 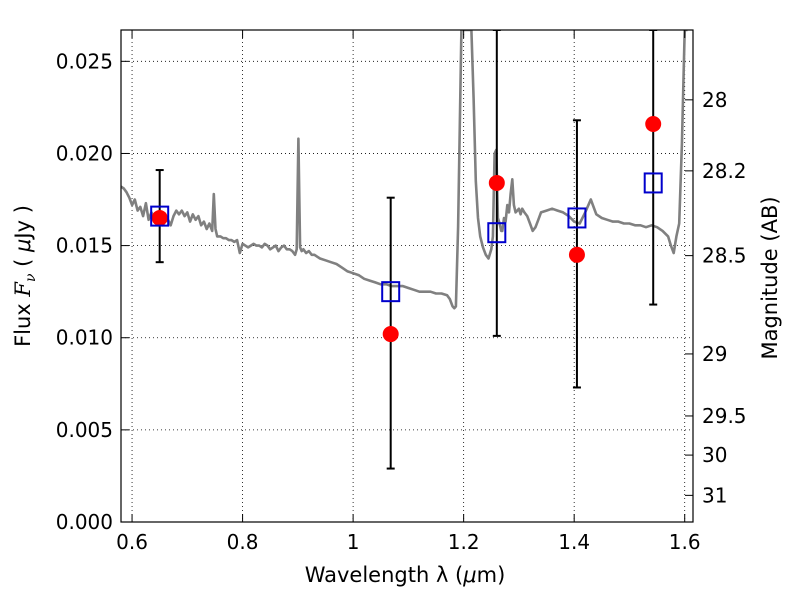 I want to click on x-tick-label: 0.6, so click(x=132, y=542).